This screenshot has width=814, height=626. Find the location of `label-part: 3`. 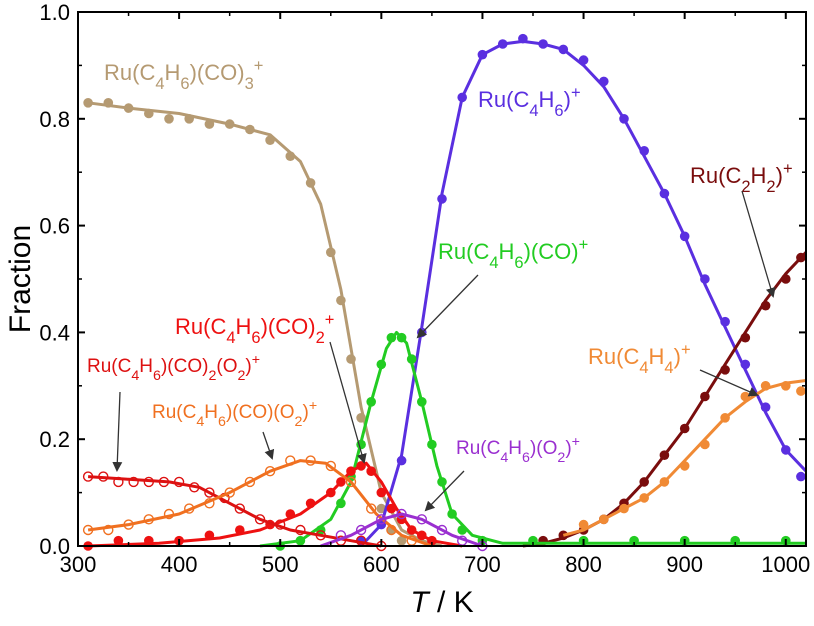

label-part: 3 is located at coordinates (249, 84).